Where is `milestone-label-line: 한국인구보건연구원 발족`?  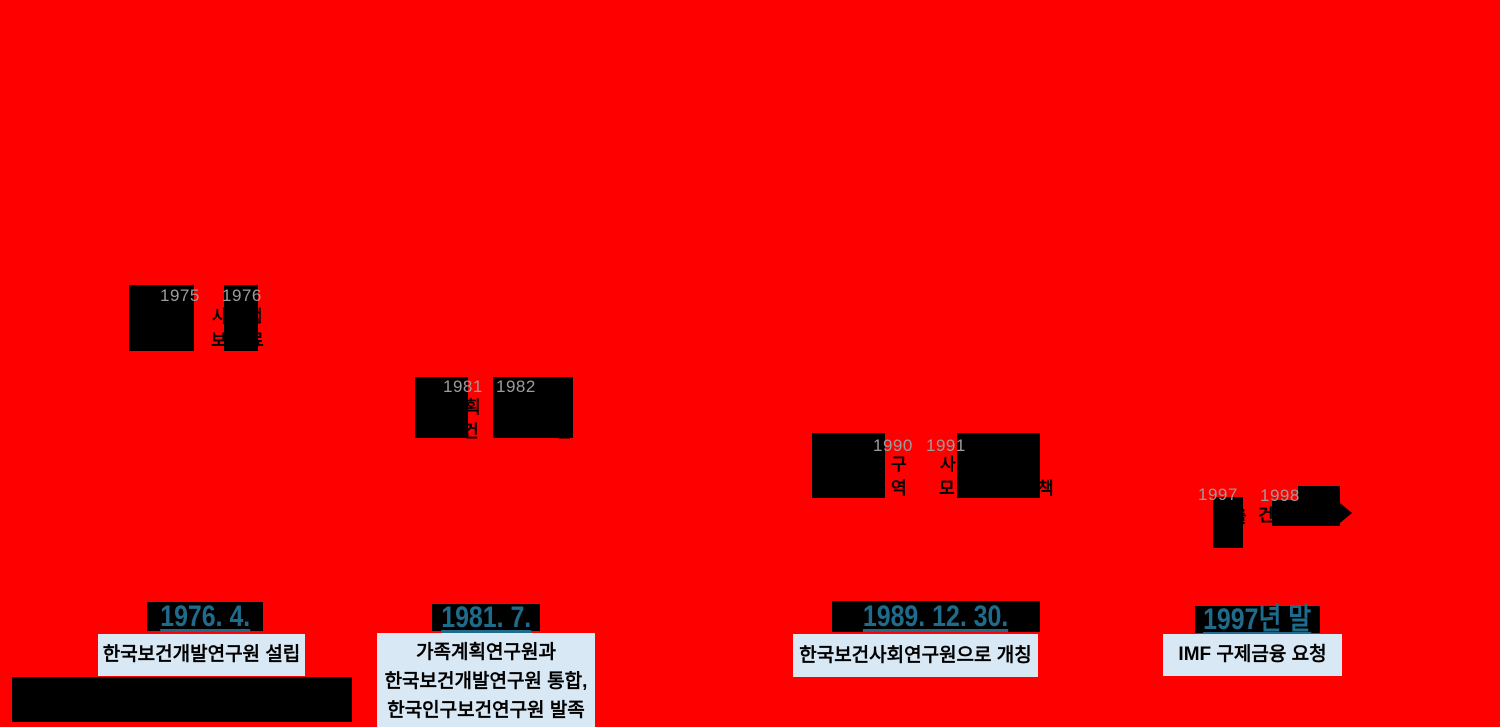
milestone-label-line: 한국인구보건연구원 발족 is located at coordinates (486, 710).